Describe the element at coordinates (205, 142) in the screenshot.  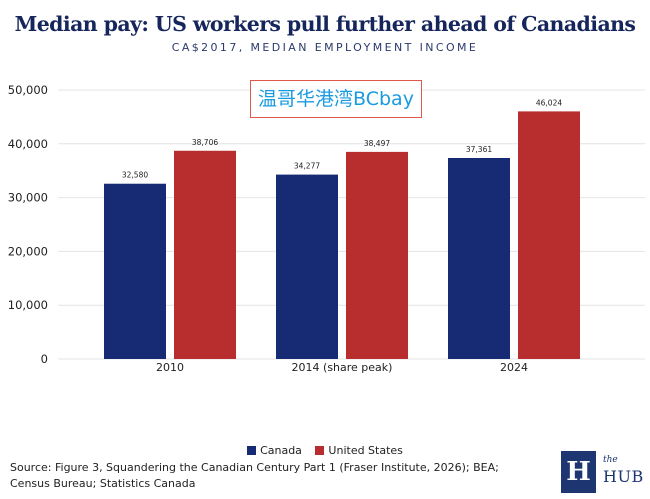
I see `data-label: 38,706` at that location.